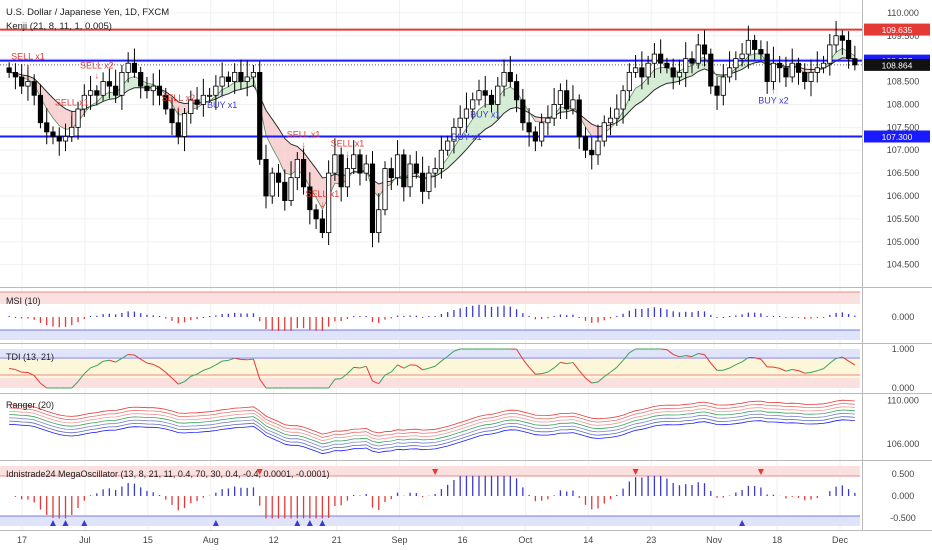  I want to click on tdi-tick-low: 0.000, so click(903, 388).